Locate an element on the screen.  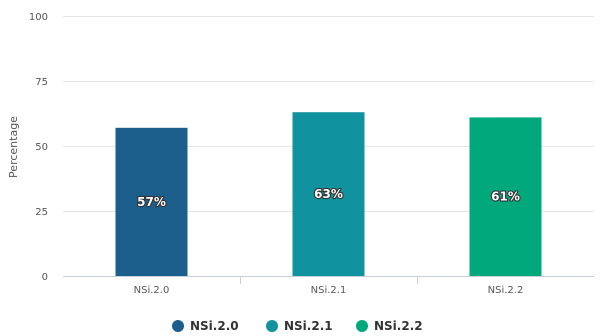
y-axis-ticks: 0 25 50 75 100 is located at coordinates (38, 147).